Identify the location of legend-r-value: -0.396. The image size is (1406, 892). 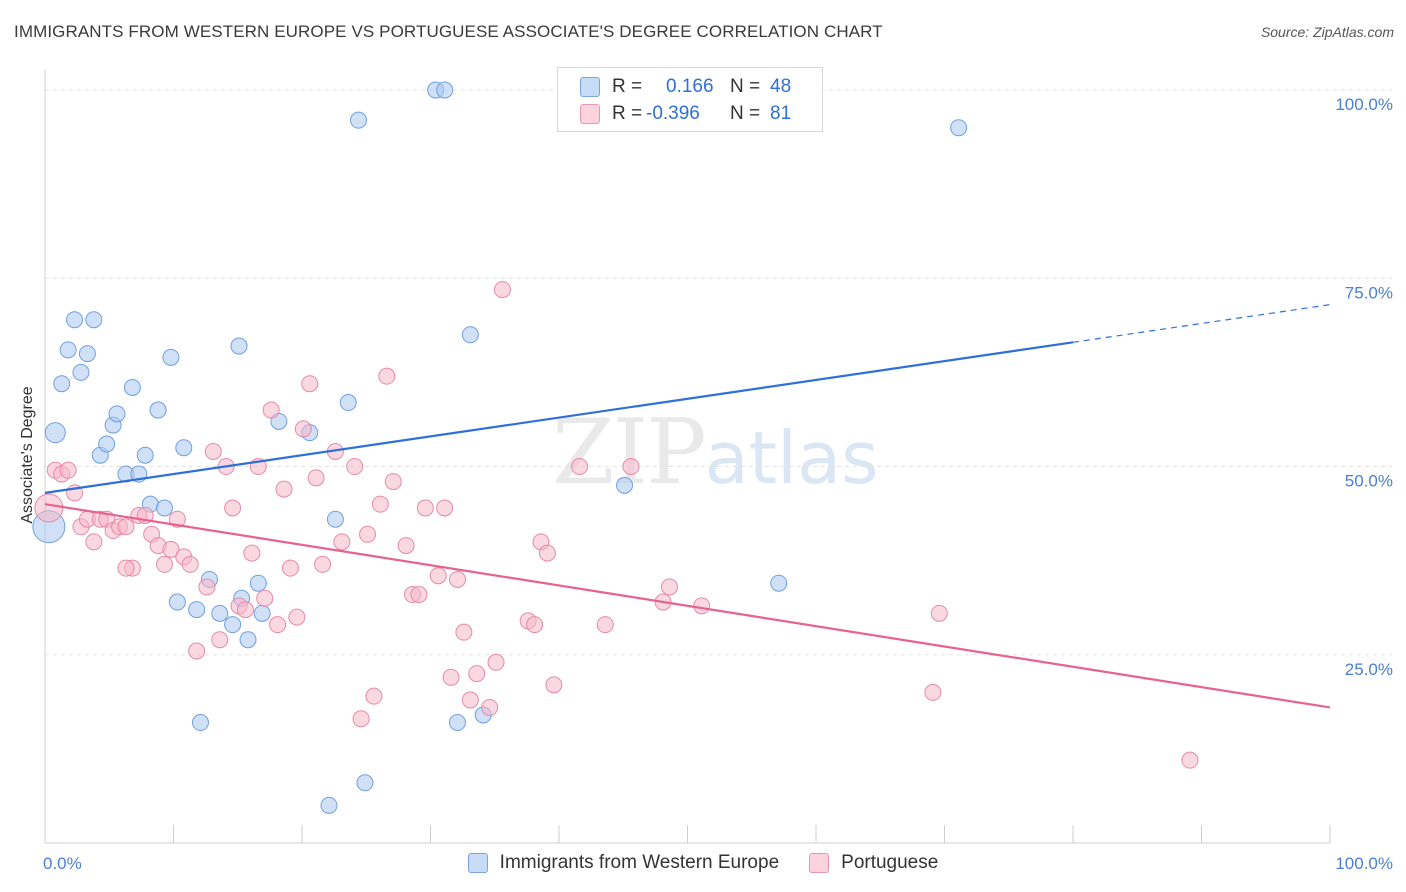
(673, 113).